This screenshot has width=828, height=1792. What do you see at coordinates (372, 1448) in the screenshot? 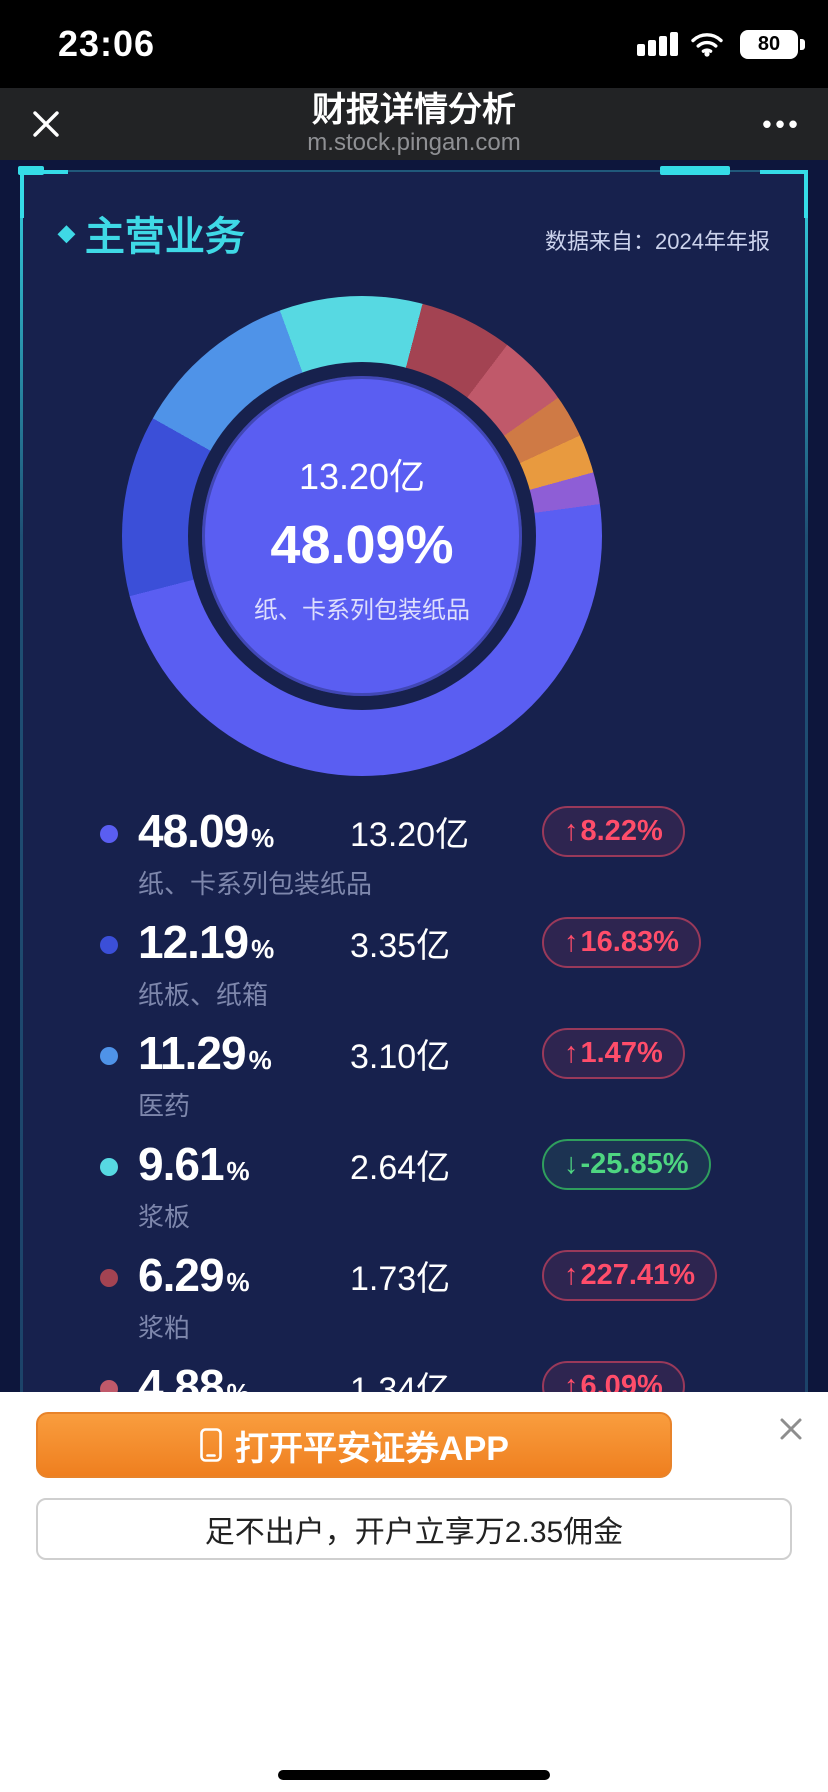
I see `open-app-label: 打开平安证券APP` at bounding box center [372, 1448].